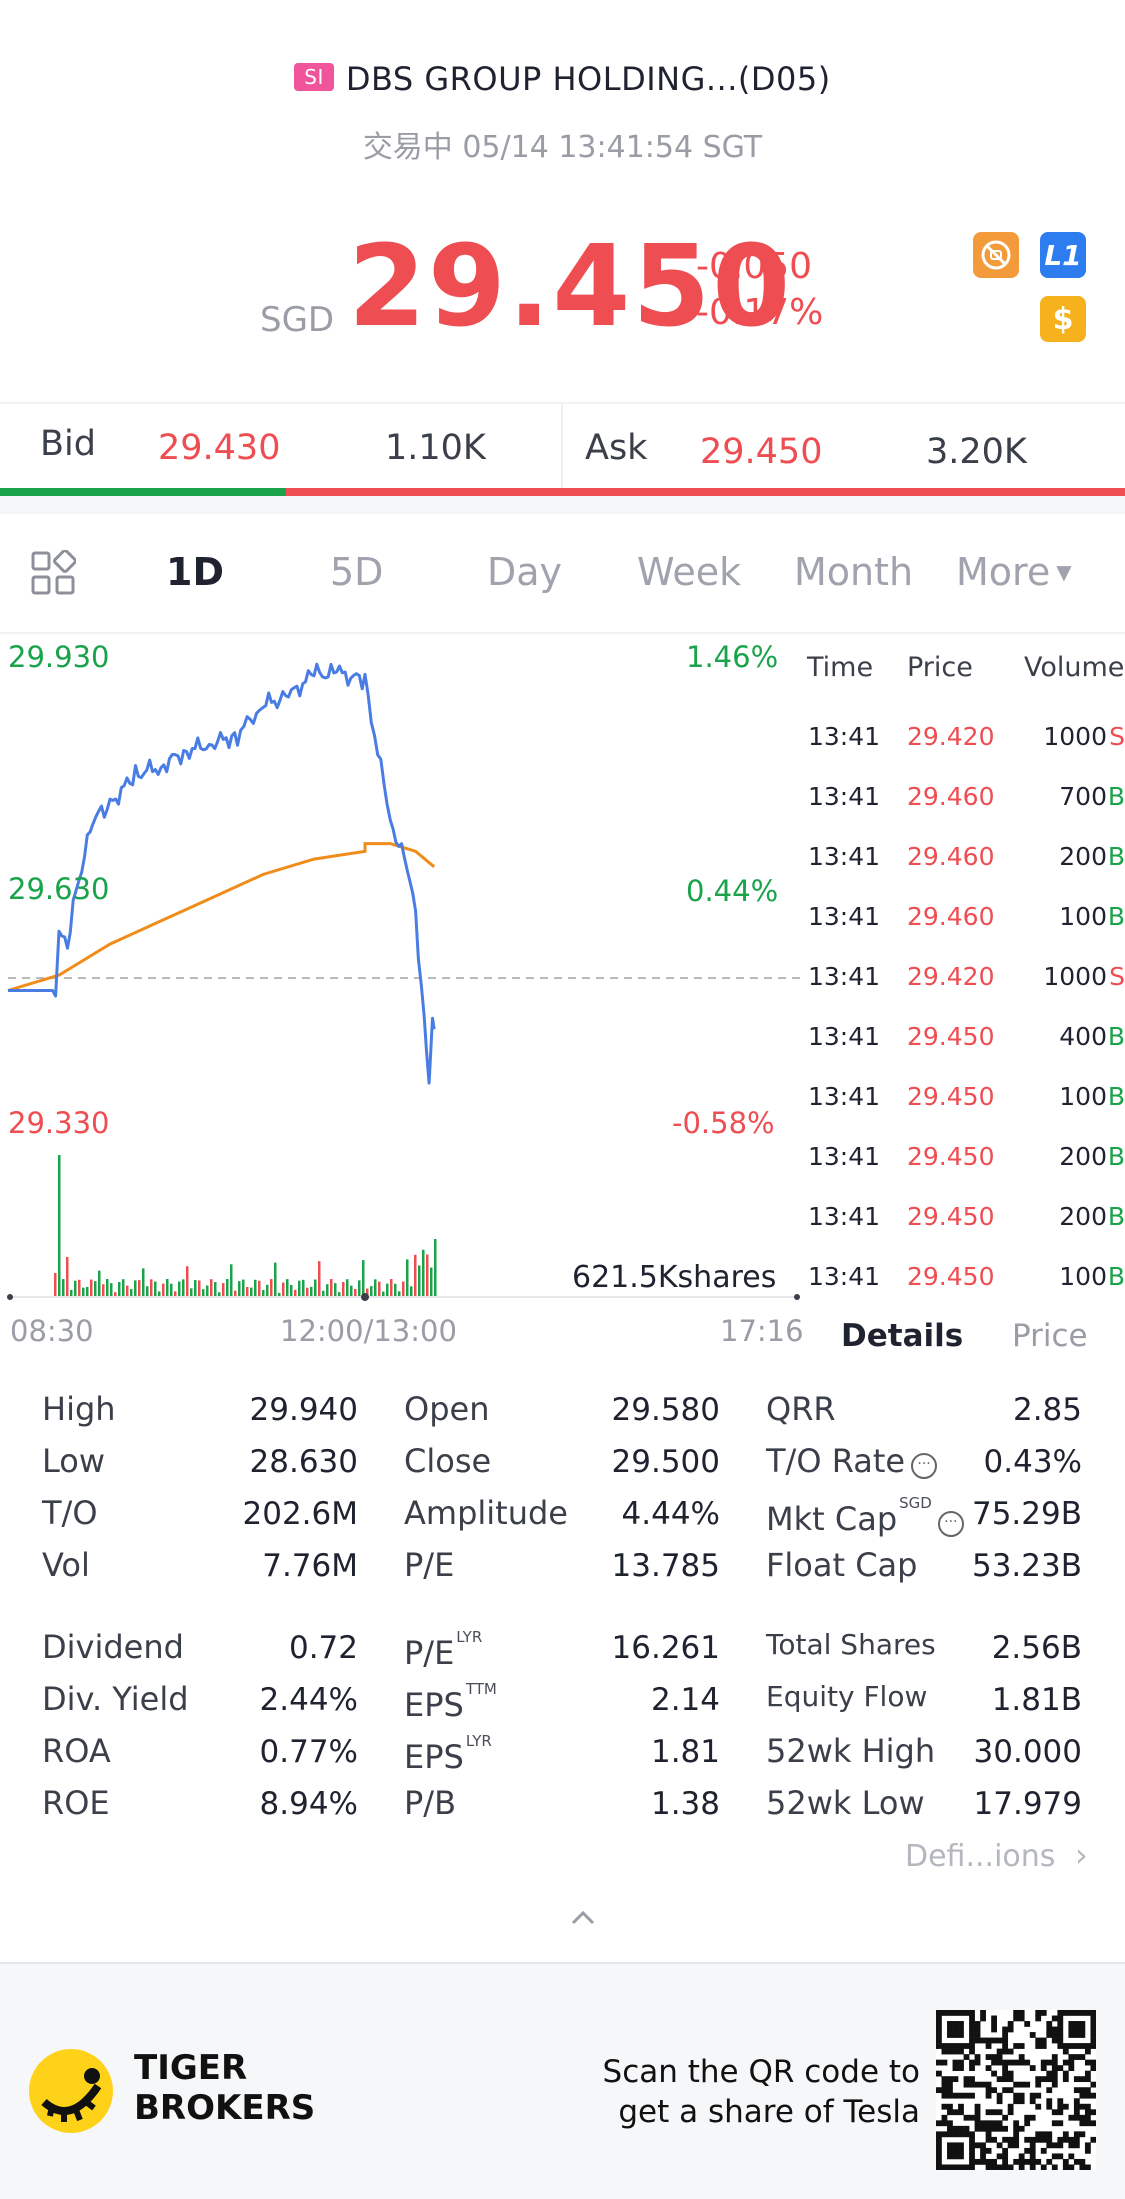 The height and width of the screenshot is (2199, 1125). What do you see at coordinates (303, 1410) in the screenshot?
I see `stat-value: 29.940` at bounding box center [303, 1410].